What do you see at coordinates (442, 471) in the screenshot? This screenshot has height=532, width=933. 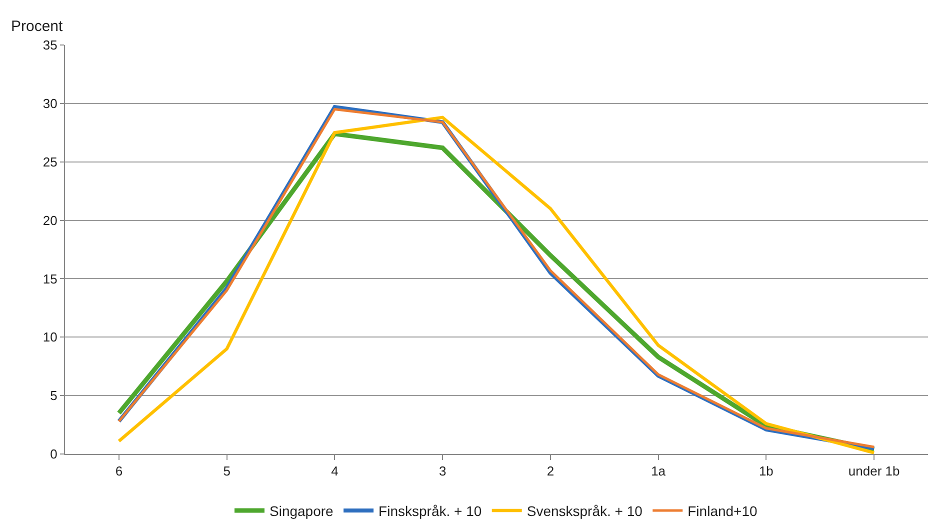 I see `x-tick-label: 3` at bounding box center [442, 471].